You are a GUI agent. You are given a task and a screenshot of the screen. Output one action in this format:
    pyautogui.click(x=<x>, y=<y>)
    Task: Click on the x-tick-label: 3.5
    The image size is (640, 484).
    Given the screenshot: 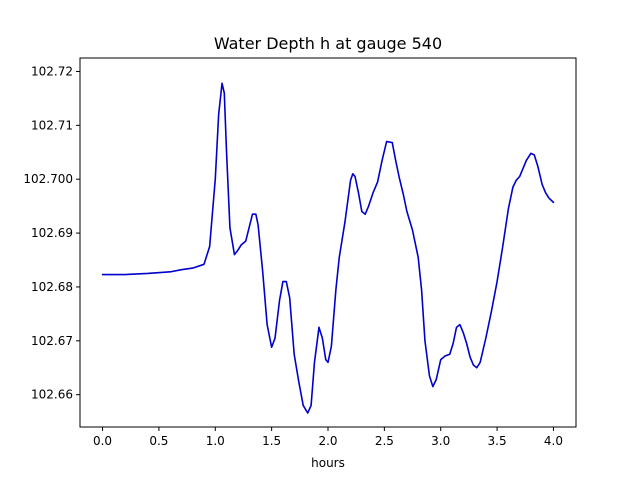 What is the action you would take?
    pyautogui.click(x=497, y=441)
    